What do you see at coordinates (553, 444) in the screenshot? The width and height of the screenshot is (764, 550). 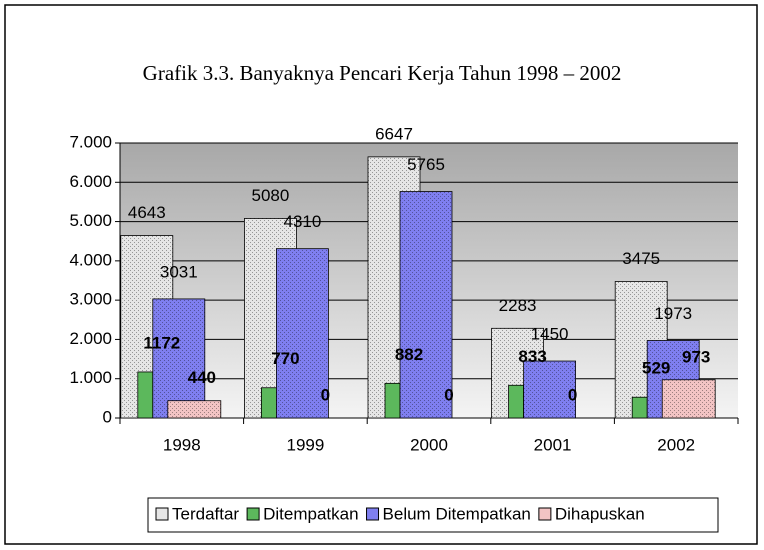 I see `x-tick-label: 2001` at bounding box center [553, 444].